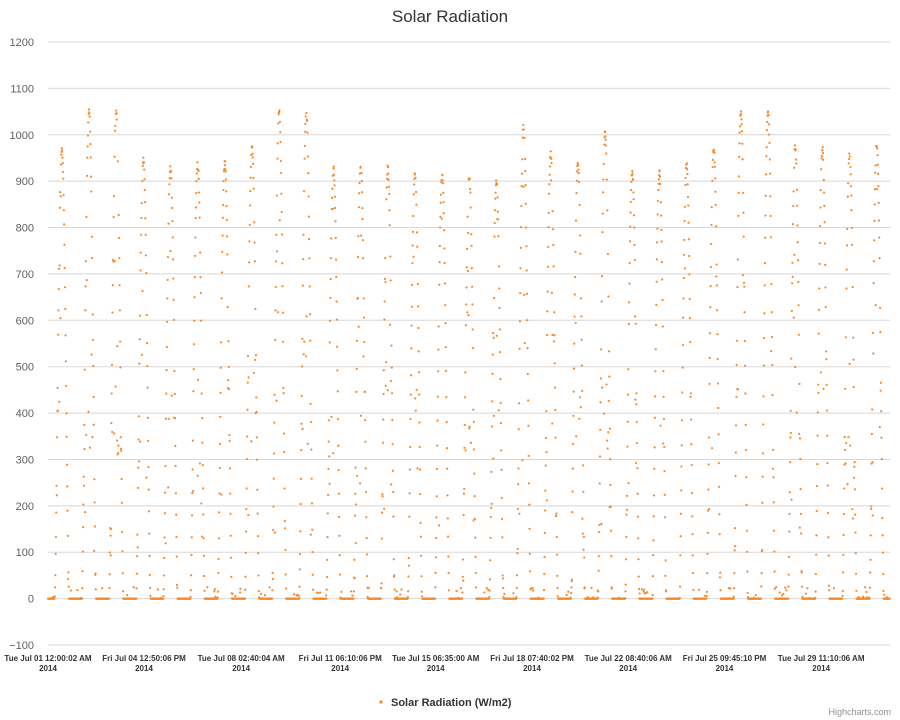 This screenshot has height=720, width=900. What do you see at coordinates (25, 414) in the screenshot?
I see `y-tick-label: 400` at bounding box center [25, 414].